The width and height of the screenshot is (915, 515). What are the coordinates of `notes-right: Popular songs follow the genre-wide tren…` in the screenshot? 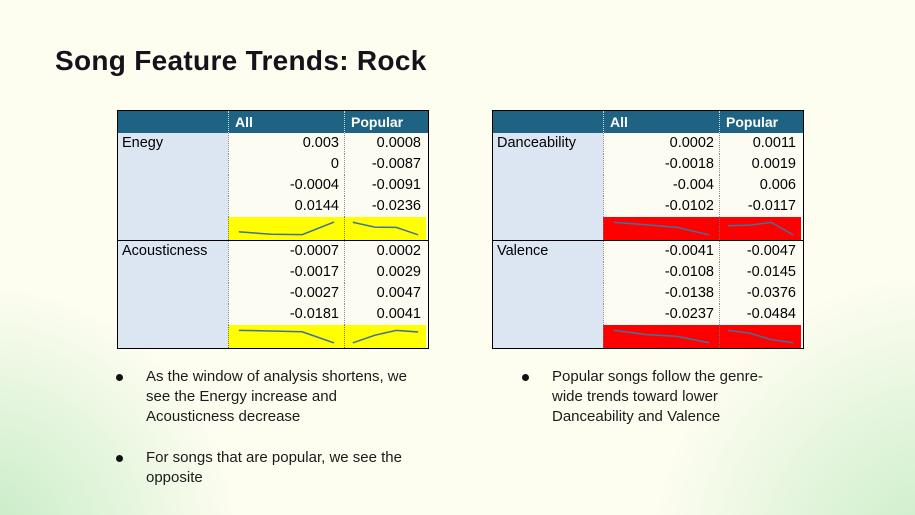 It's located at (649, 407).